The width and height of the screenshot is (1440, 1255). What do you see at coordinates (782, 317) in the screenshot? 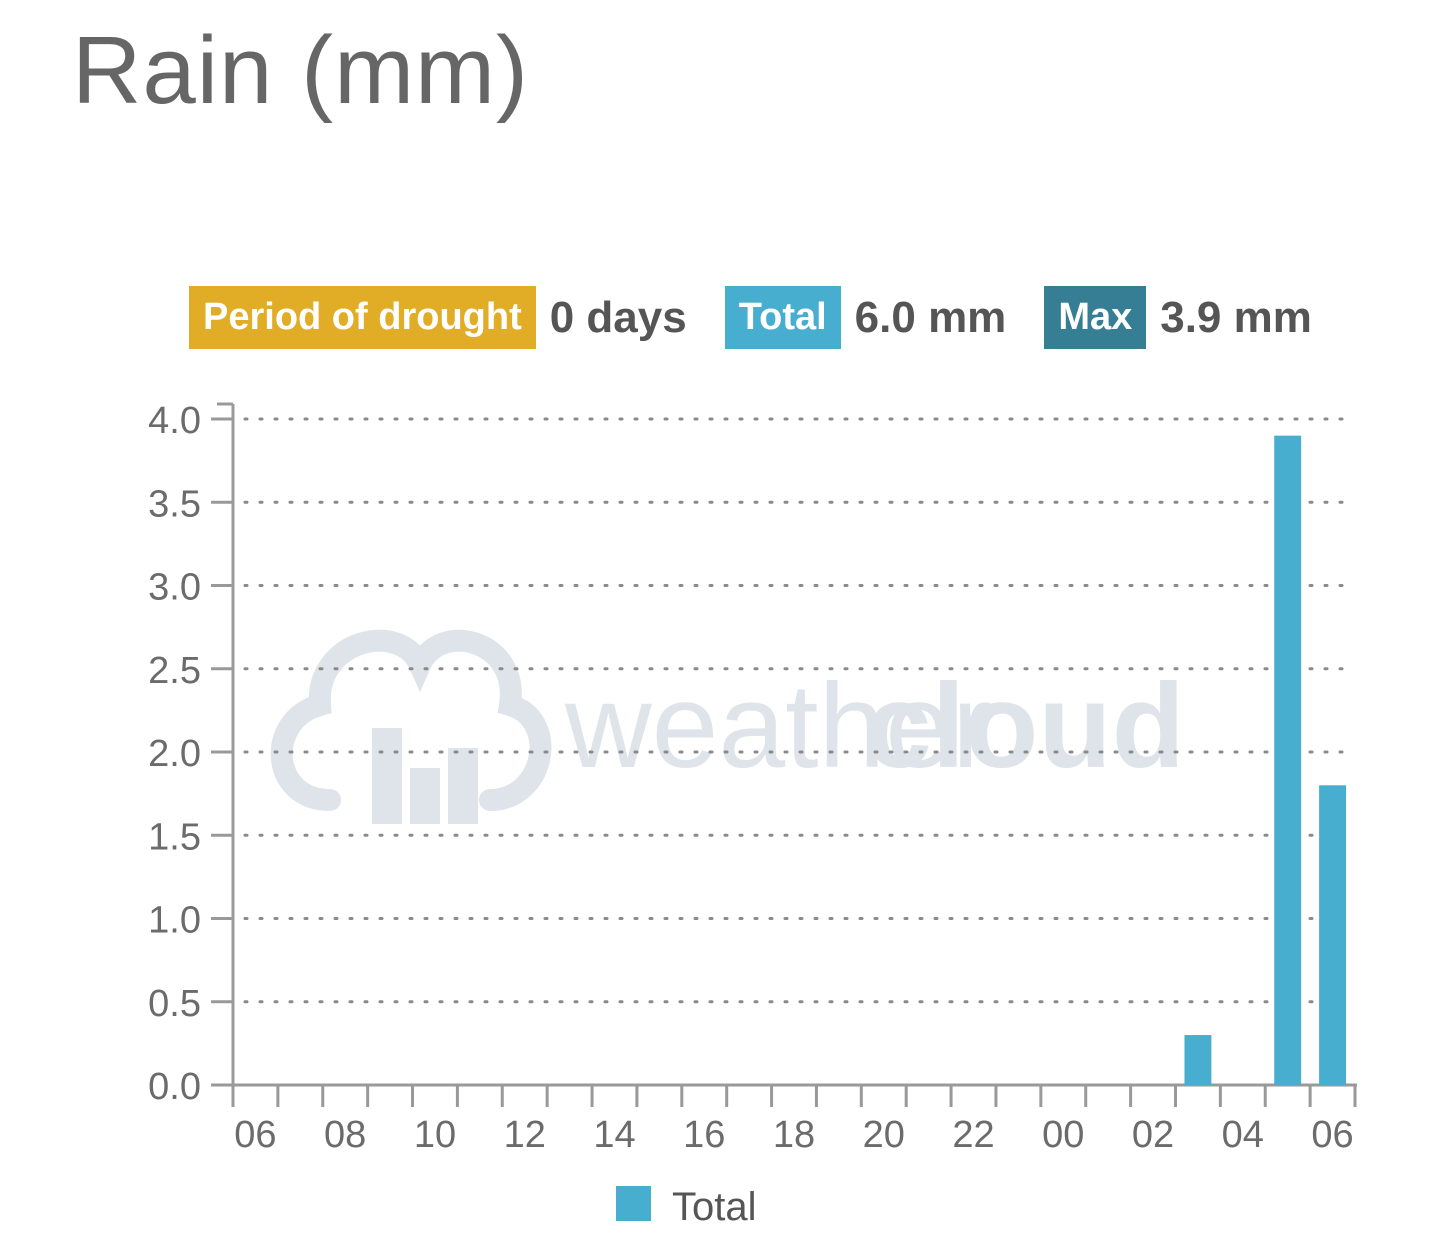
I see `total-badge: Total` at bounding box center [782, 317].